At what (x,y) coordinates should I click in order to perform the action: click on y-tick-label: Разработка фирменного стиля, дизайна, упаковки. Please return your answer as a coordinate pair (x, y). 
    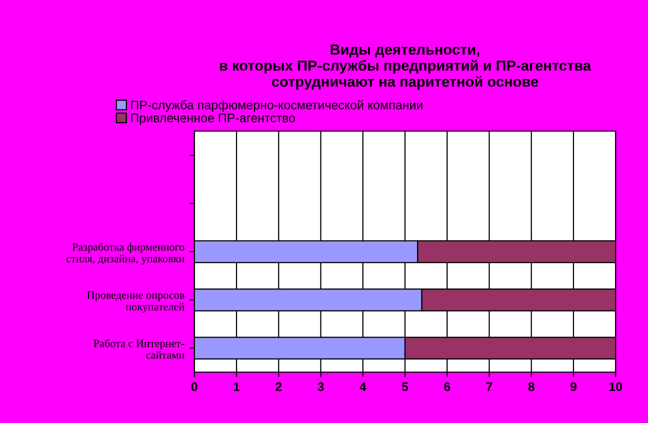
    Looking at the image, I should click on (125, 253).